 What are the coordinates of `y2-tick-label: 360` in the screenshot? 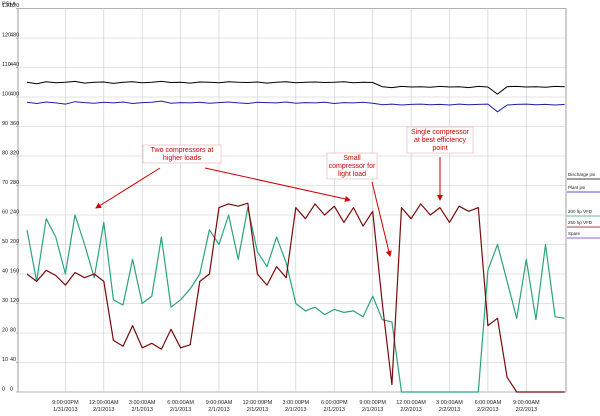 It's located at (14, 124).